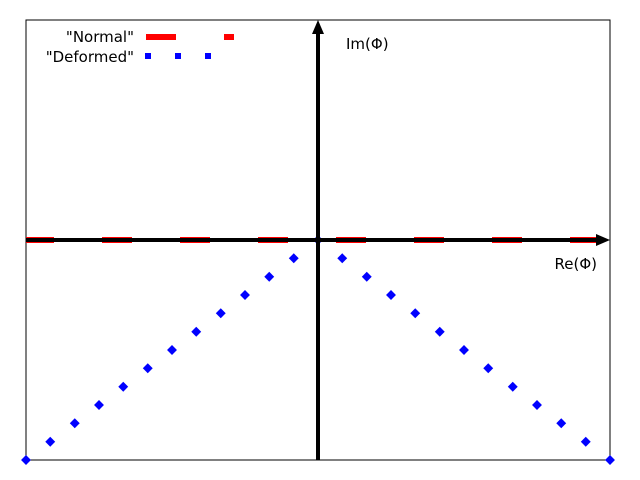  What do you see at coordinates (140, 47) in the screenshot?
I see `legend: "Normal" "Deformed"` at bounding box center [140, 47].